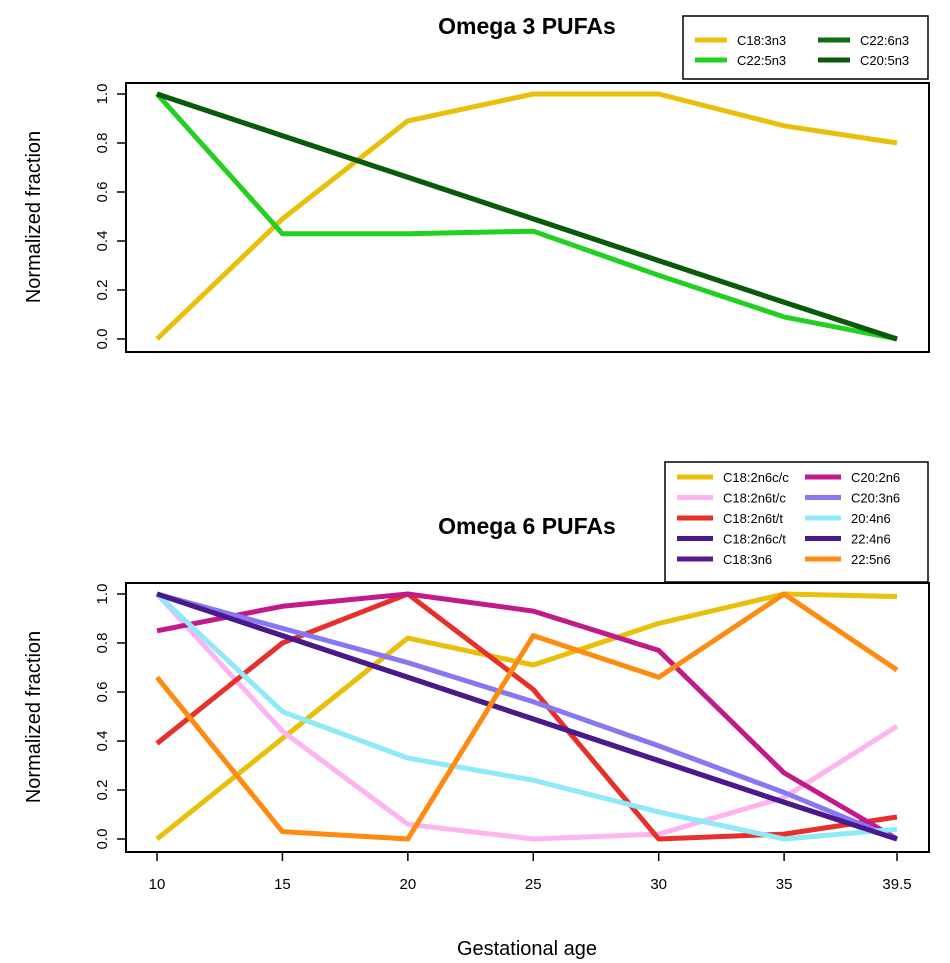 The image size is (950, 963). What do you see at coordinates (884, 60) in the screenshot?
I see `legend-label: C20:5n3` at bounding box center [884, 60].